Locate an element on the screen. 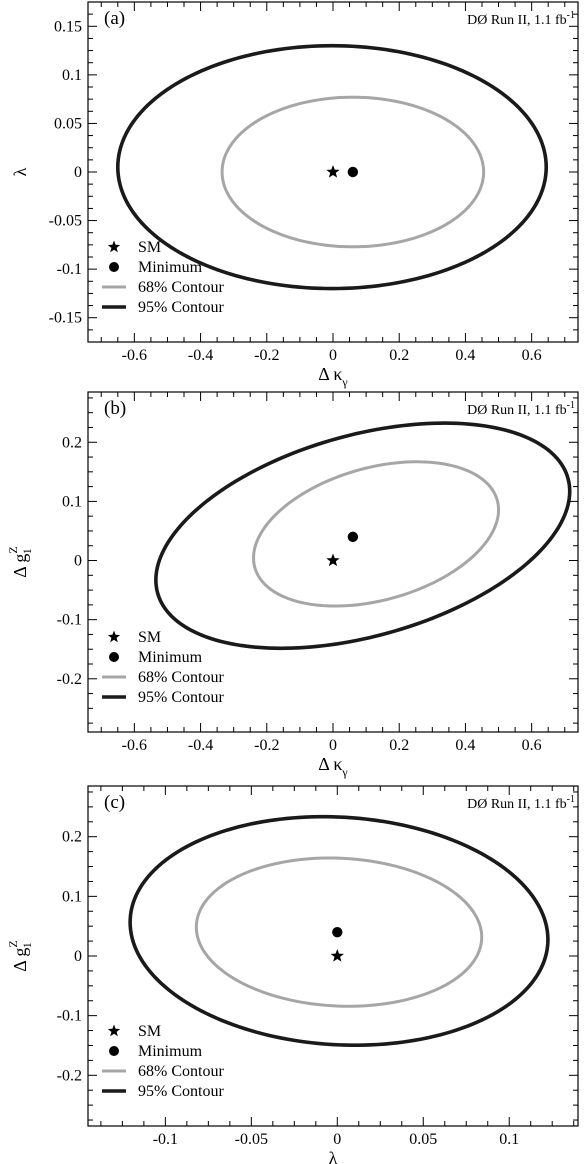 Image resolution: width=584 pixels, height=1164 pixels. y-axis-label: λ is located at coordinates (20, 171).